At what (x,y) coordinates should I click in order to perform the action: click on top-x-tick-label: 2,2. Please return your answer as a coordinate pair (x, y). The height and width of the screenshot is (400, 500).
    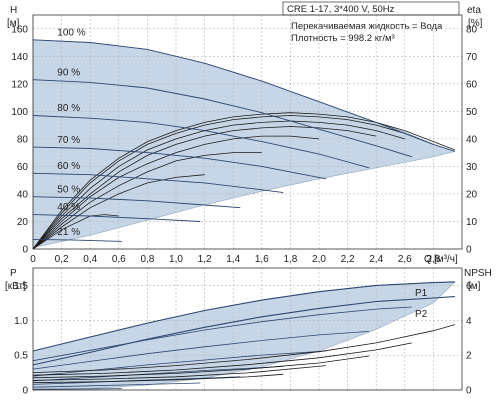
    Looking at the image, I should click on (348, 259).